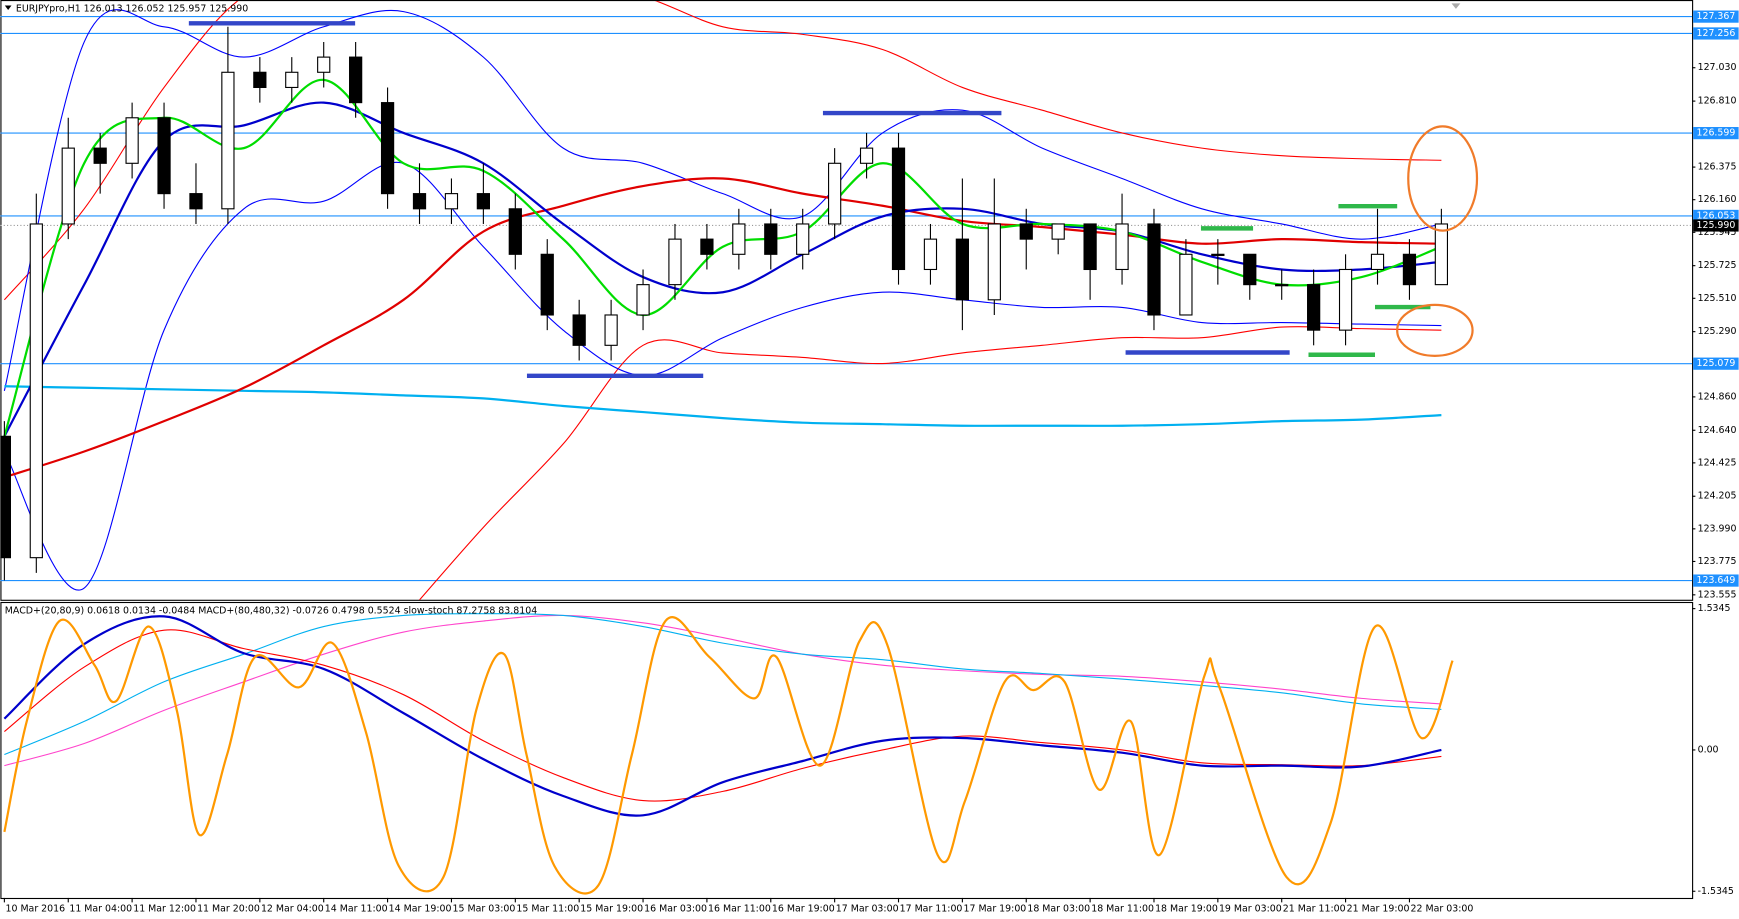 The image size is (1739, 919). What do you see at coordinates (1456, 6) in the screenshot?
I see `shift-marker` at bounding box center [1456, 6].